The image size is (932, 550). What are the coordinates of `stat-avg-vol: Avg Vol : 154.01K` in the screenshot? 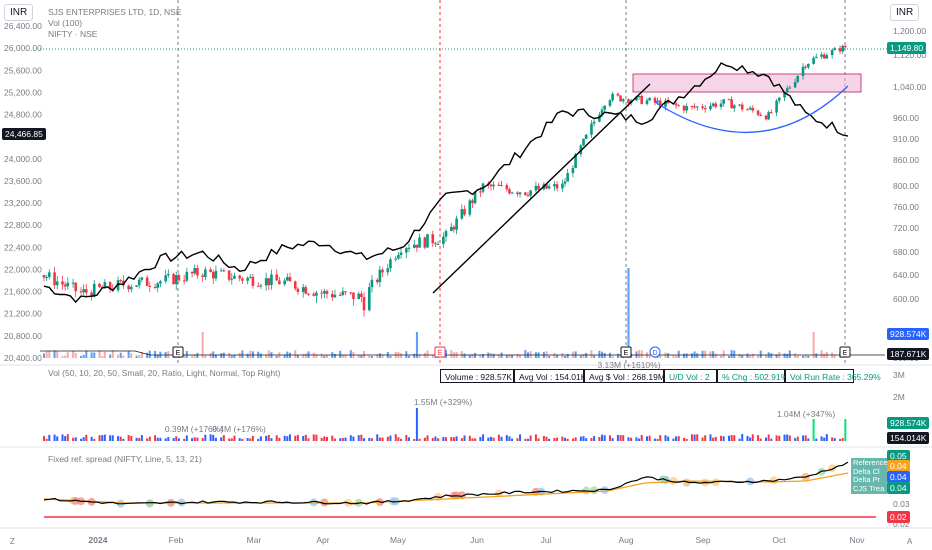 It's located at (550, 376).